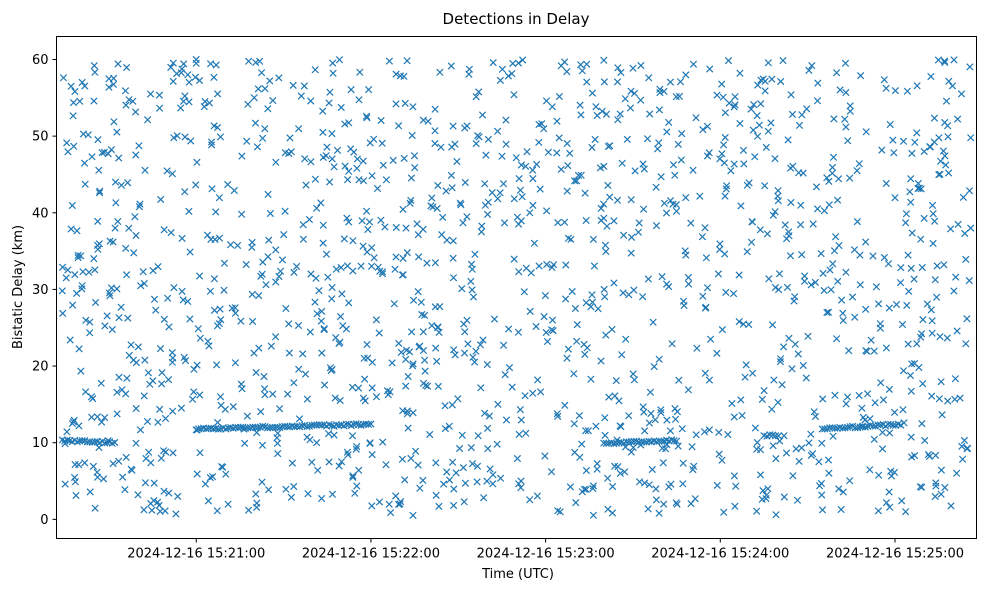 This screenshot has width=989, height=590. Describe the element at coordinates (546, 554) in the screenshot. I see `x-tick-label: 2024-12-16 15:23:00` at that location.